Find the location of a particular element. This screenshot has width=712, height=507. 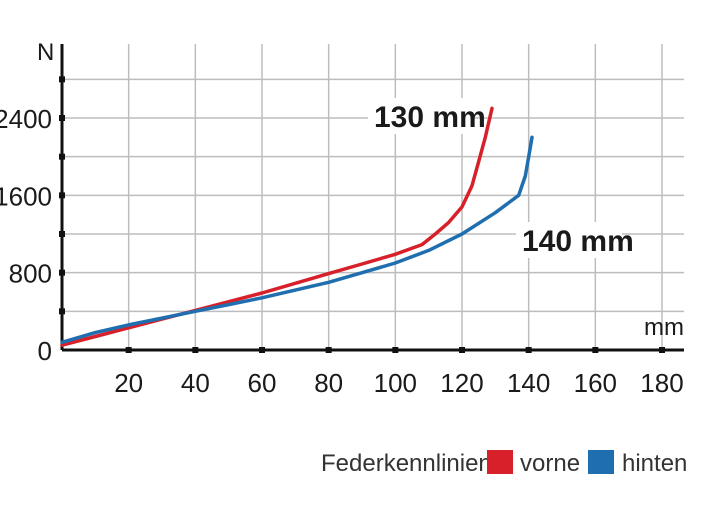

x-tick-label-140: 140 is located at coordinates (528, 383).